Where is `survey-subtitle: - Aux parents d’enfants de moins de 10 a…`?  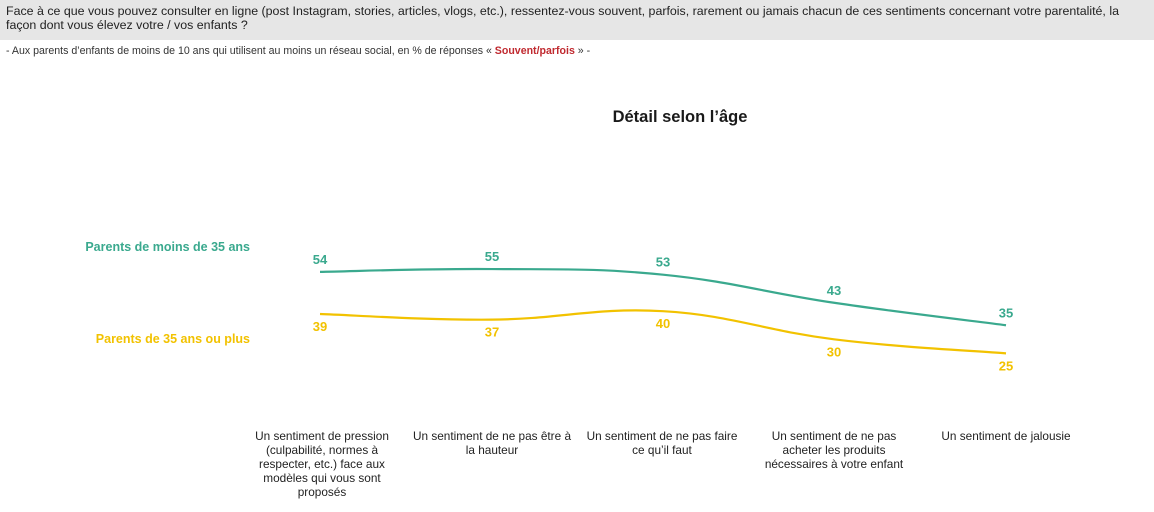 survey-subtitle: - Aux parents d’enfants de moins de 10 a… is located at coordinates (298, 51).